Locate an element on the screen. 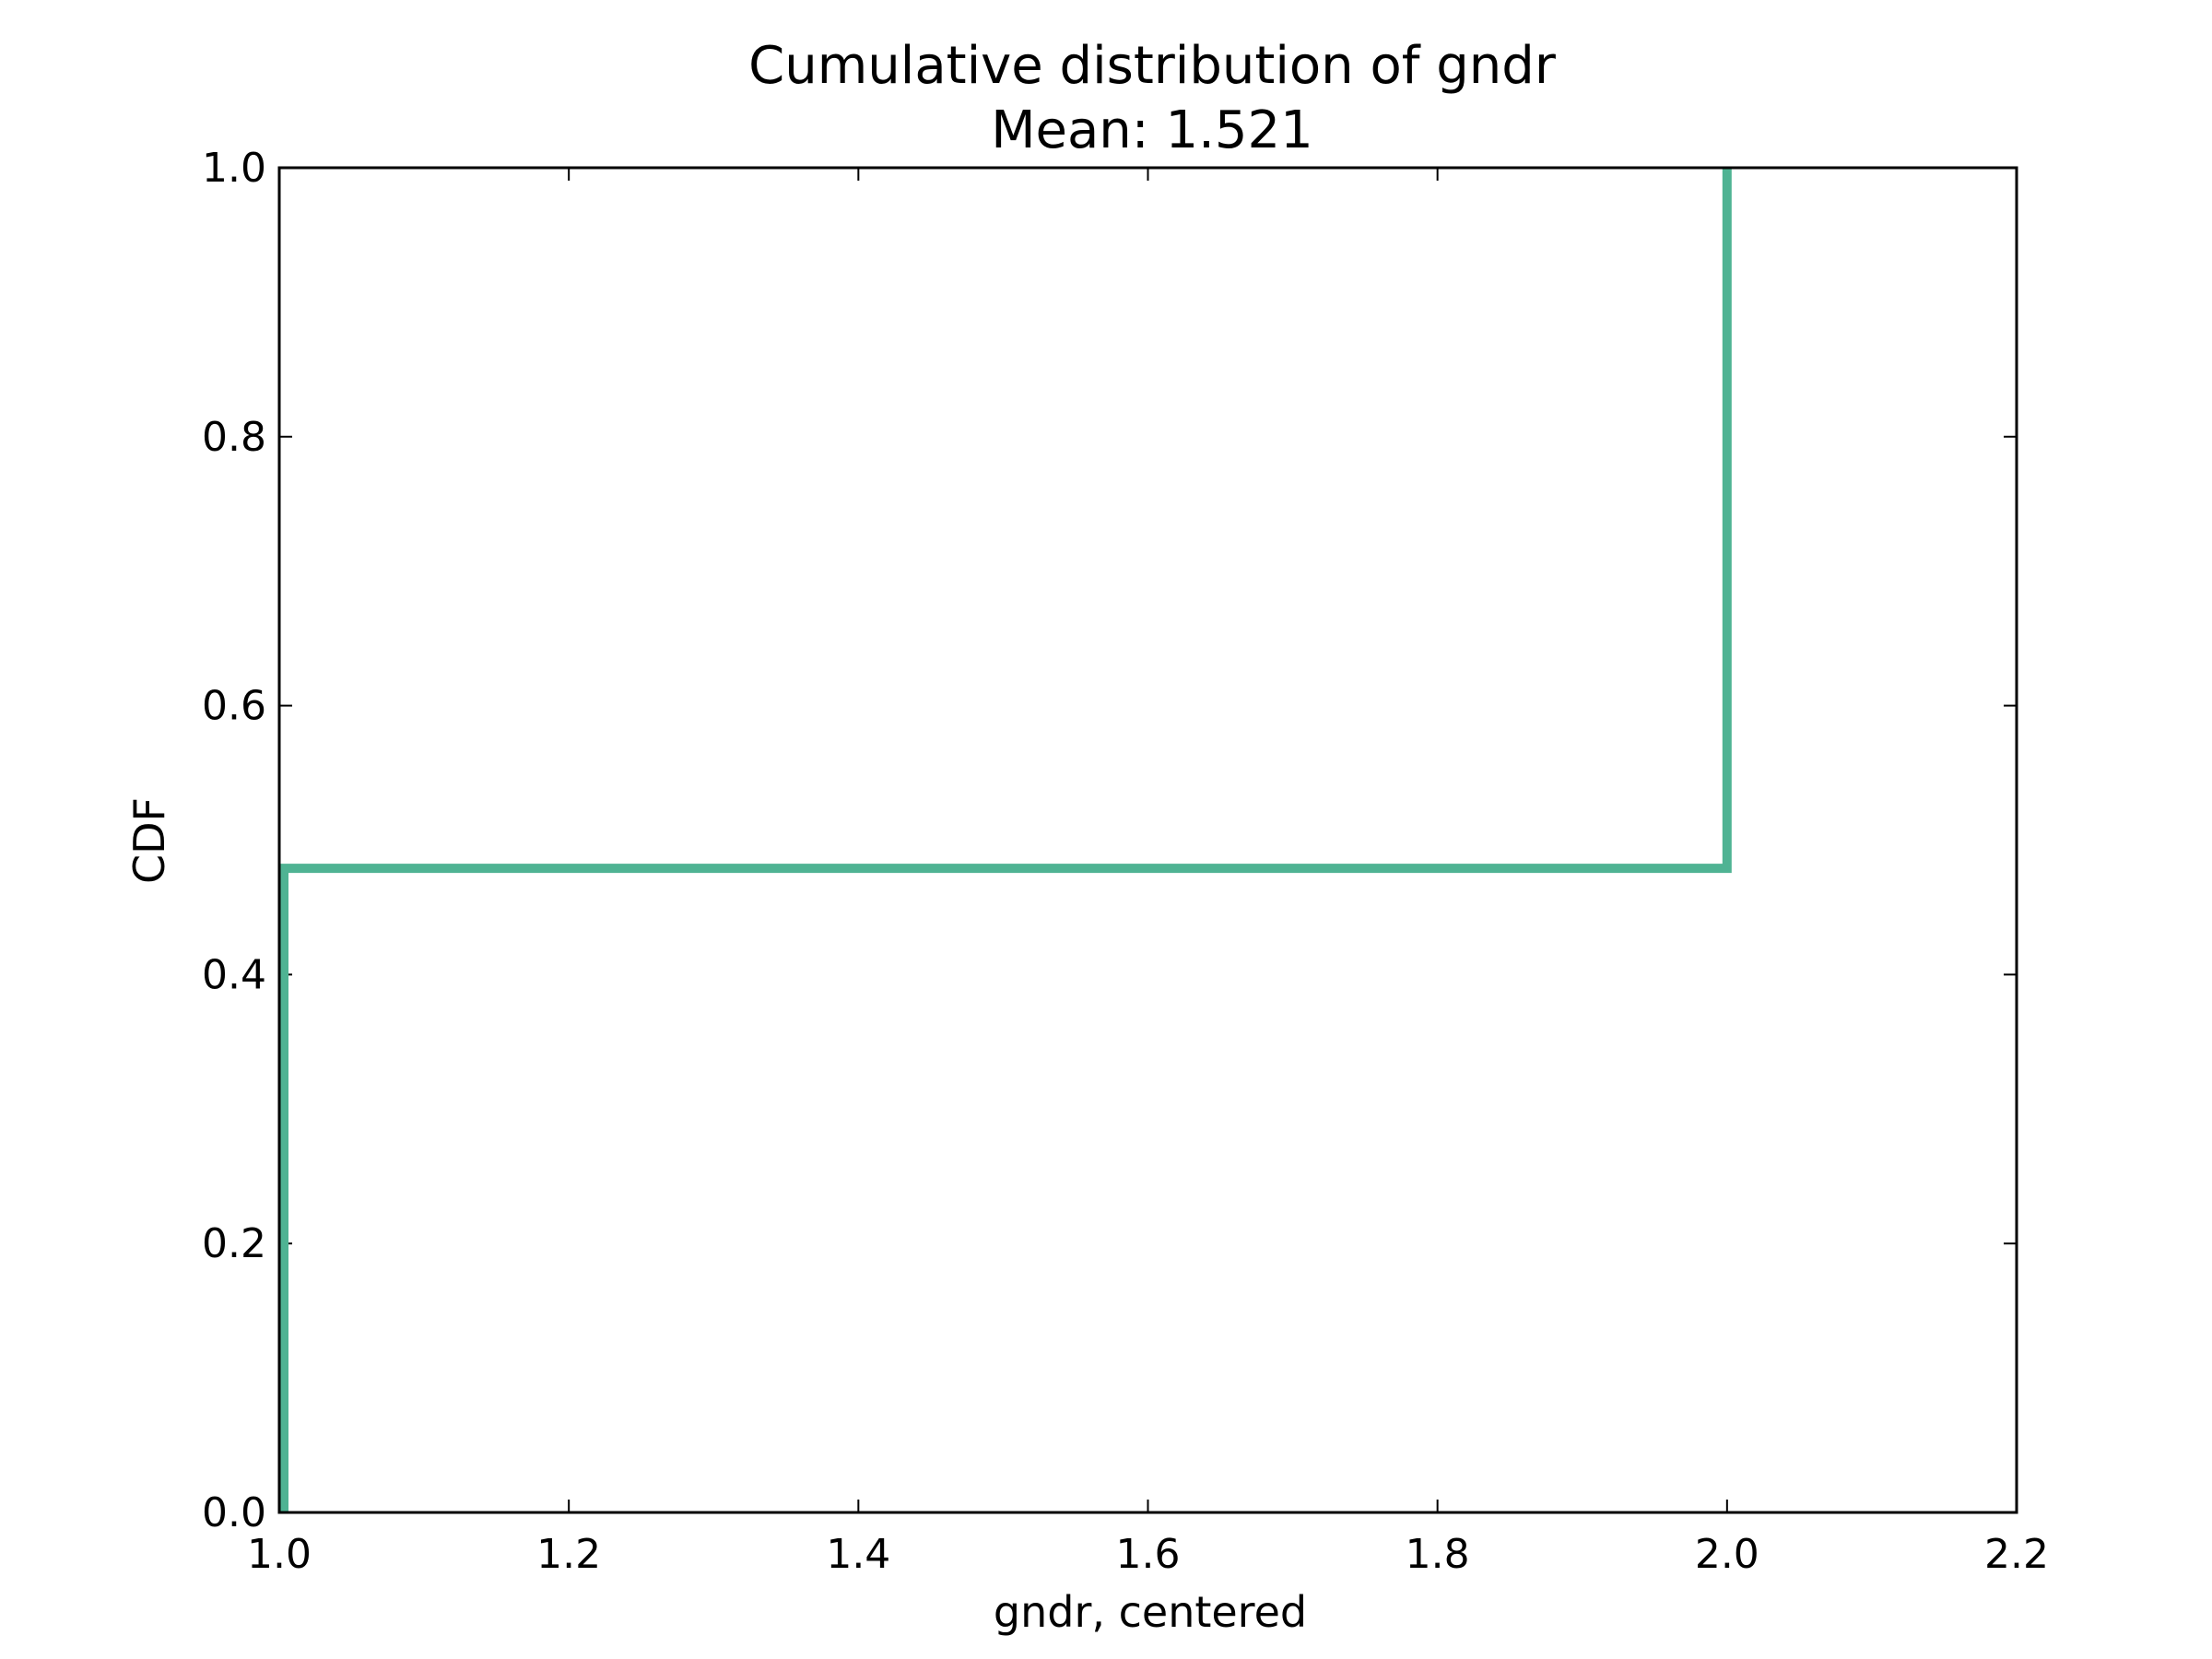 The width and height of the screenshot is (2212, 1659). x-tick-labels: 1.0 1.2 1.4 1.6 1.8 2.0 2.2 is located at coordinates (1148, 1554).